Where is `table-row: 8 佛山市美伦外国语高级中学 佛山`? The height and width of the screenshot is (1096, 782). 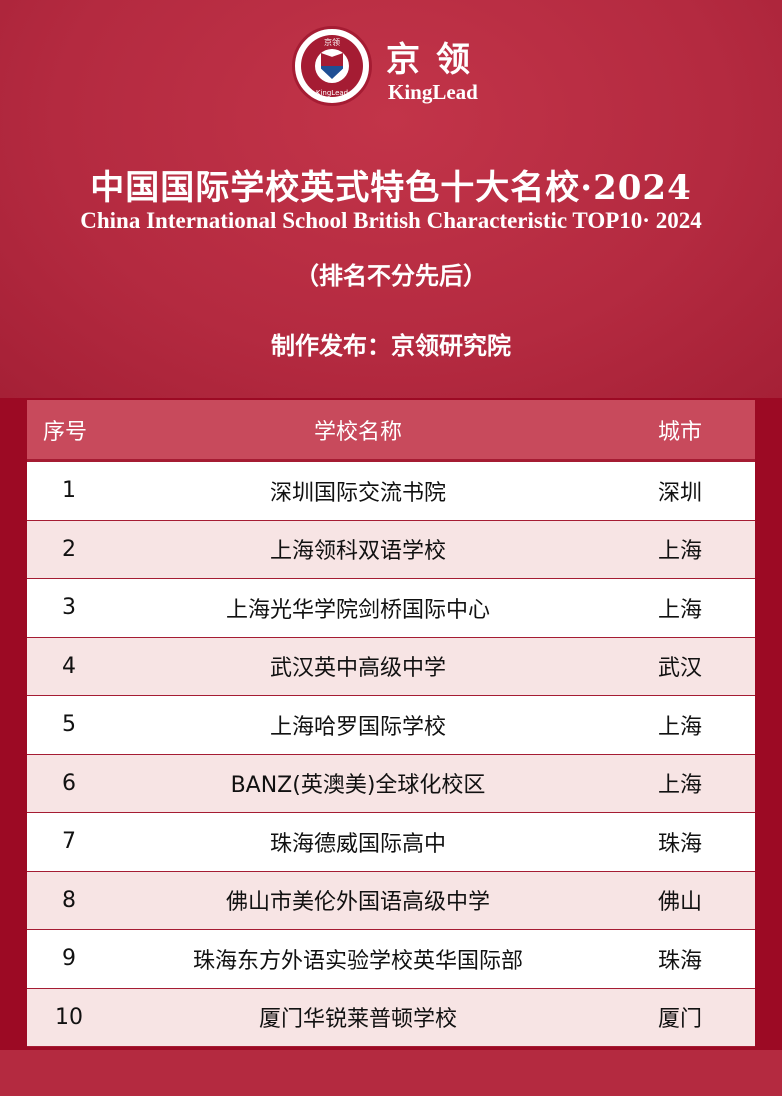
table-row: 8 佛山市美伦外国语高级中学 佛山 is located at coordinates (391, 900).